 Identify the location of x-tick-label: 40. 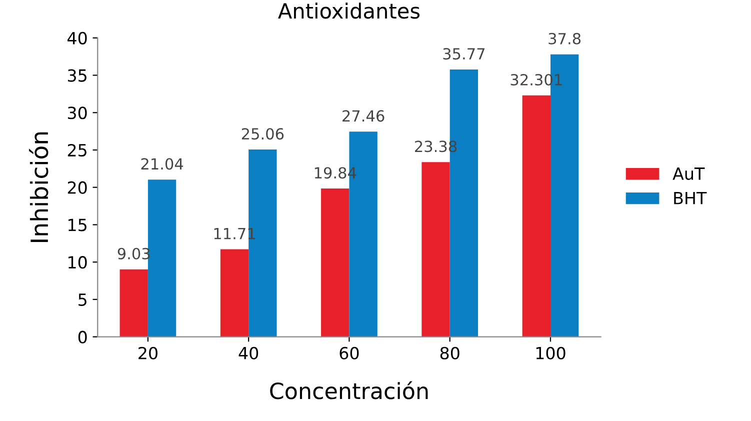
(248, 353).